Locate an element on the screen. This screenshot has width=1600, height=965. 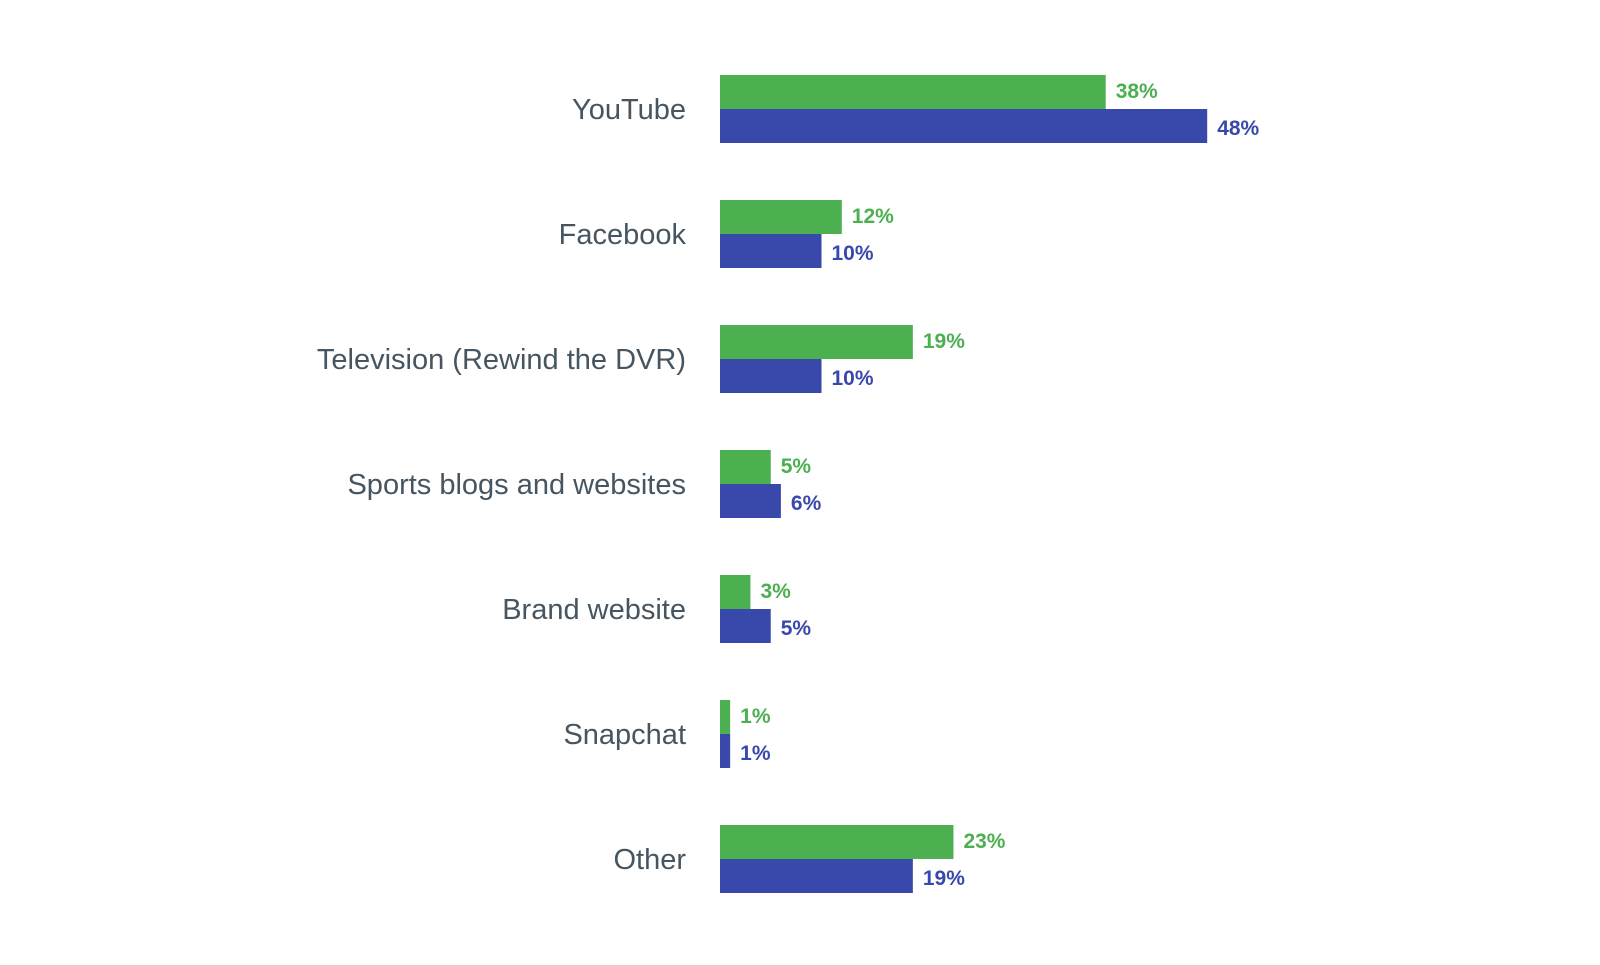
data-label-series-1: 38% is located at coordinates (1137, 91).